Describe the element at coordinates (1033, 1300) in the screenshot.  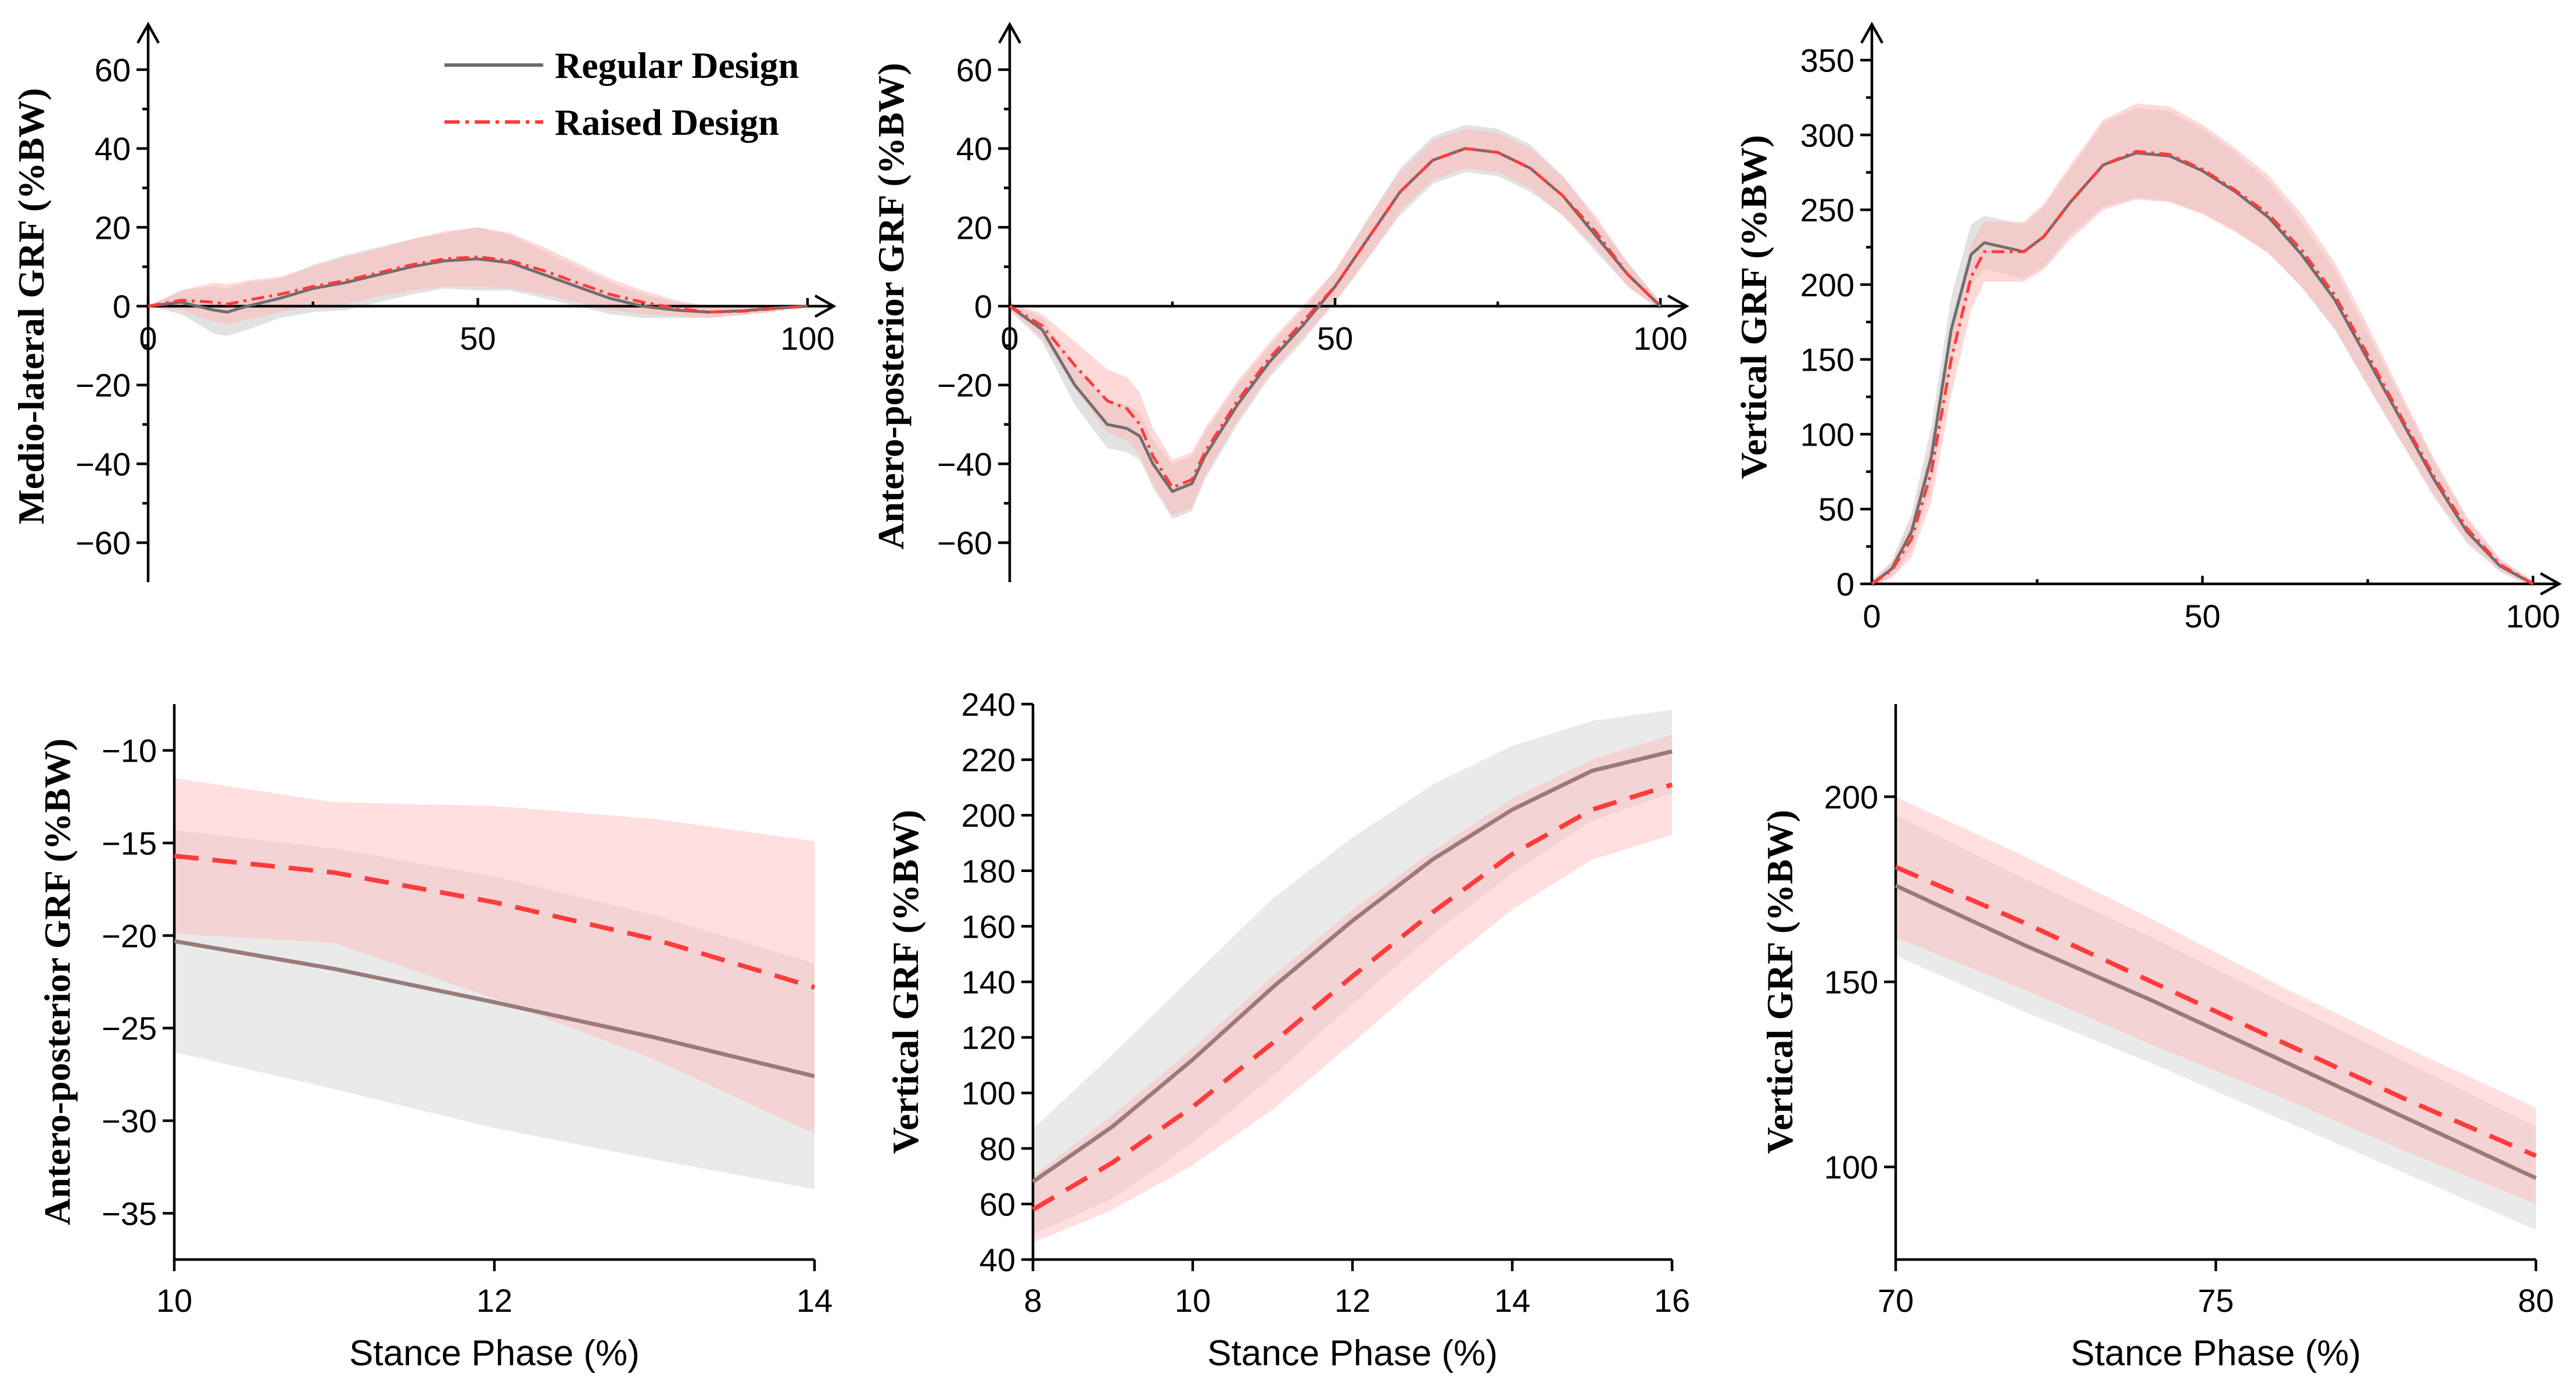
I see `x-tick-label: 8` at that location.